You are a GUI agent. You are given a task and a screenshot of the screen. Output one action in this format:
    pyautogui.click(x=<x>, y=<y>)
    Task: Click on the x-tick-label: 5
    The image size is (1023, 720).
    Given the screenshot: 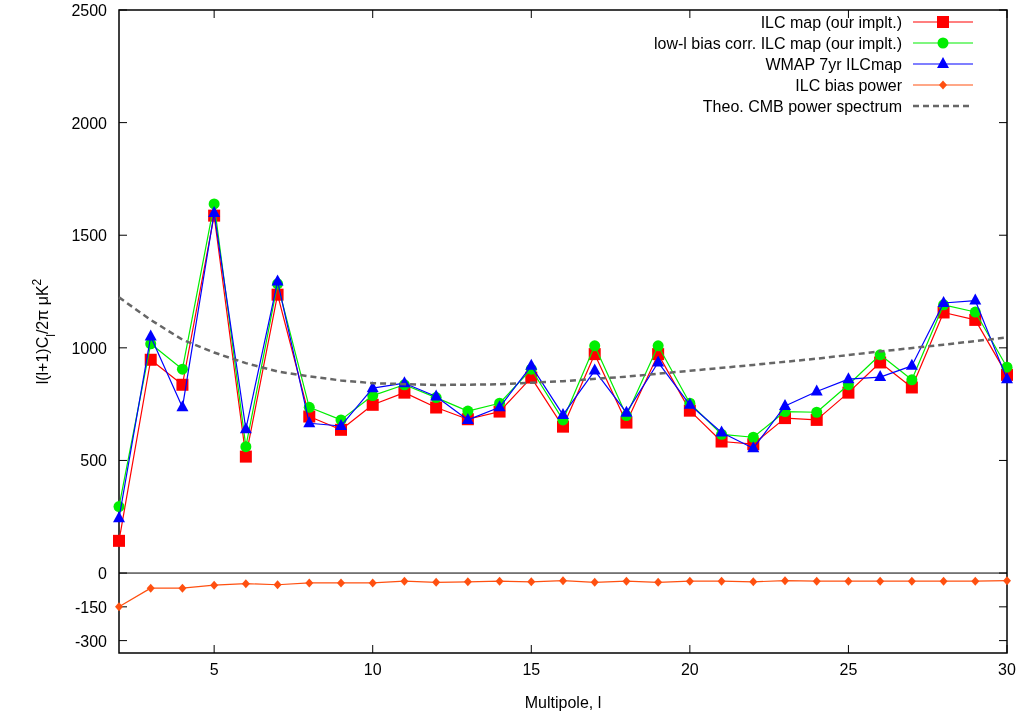 What is the action you would take?
    pyautogui.click(x=214, y=669)
    